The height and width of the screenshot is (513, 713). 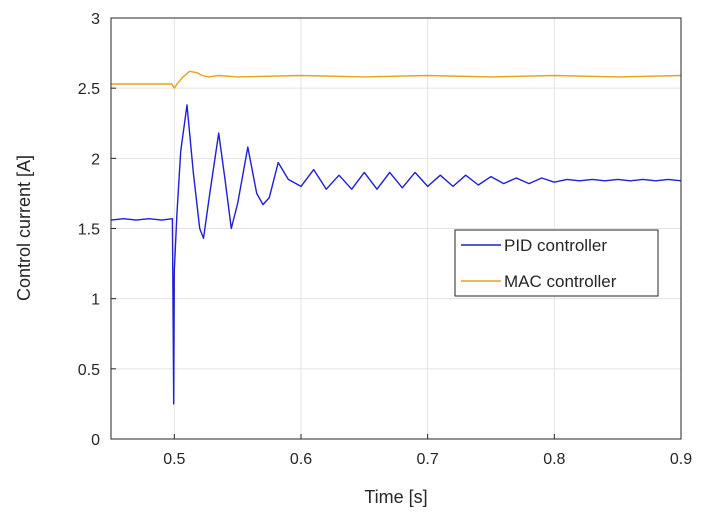 What do you see at coordinates (89, 230) in the screenshot?
I see `y-tick-label: 1.5` at bounding box center [89, 230].